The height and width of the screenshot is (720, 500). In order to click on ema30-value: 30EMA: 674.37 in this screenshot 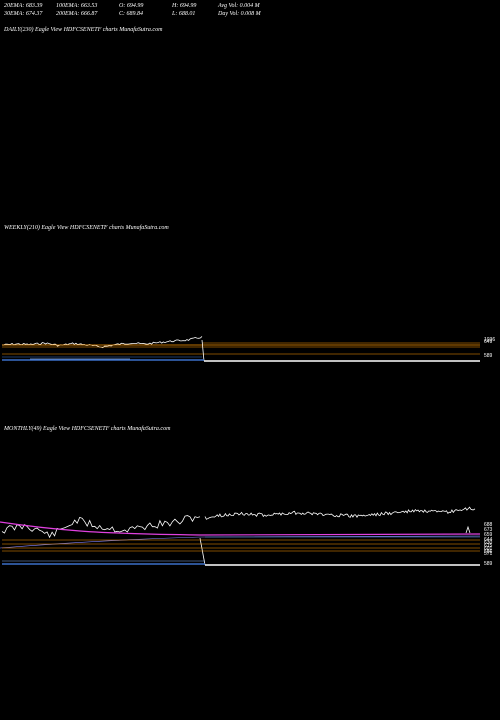, I will do `click(23, 14)`.